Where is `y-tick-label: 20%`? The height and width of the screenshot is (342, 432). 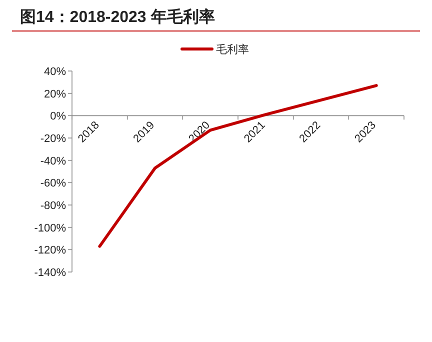 y-tick-label: 20% is located at coordinates (55, 94).